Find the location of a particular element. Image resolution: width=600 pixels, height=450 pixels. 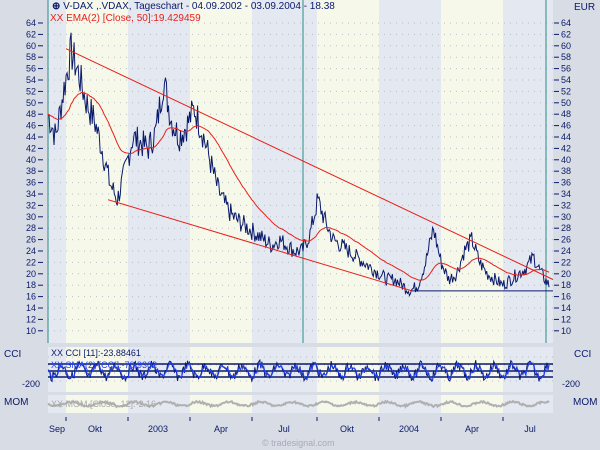

y-tick-label-right: 22 is located at coordinates (566, 262).